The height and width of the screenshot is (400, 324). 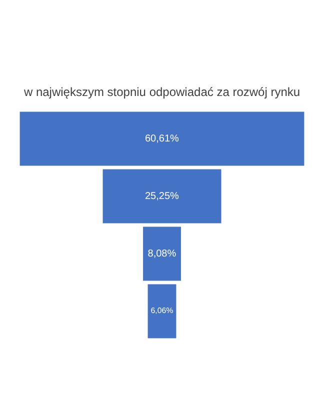 What do you see at coordinates (162, 311) in the screenshot?
I see `data-label: 6,06%` at bounding box center [162, 311].